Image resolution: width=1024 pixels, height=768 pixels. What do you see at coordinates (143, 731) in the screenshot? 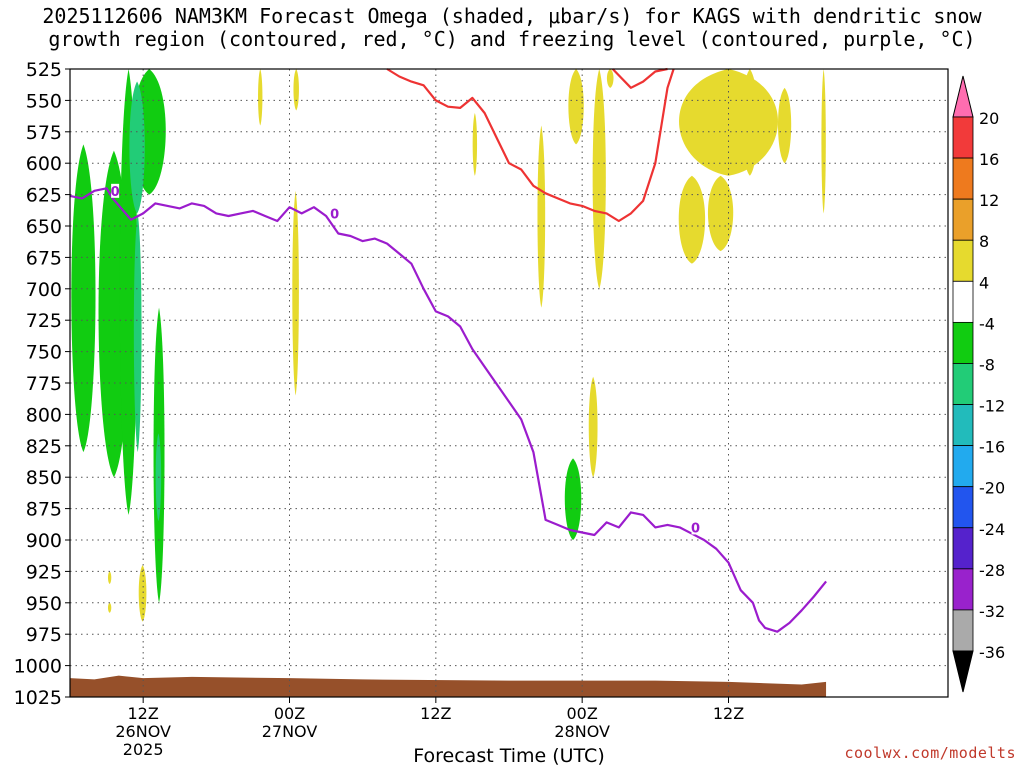
I see `x-tick-date: 26NOV` at bounding box center [143, 731].